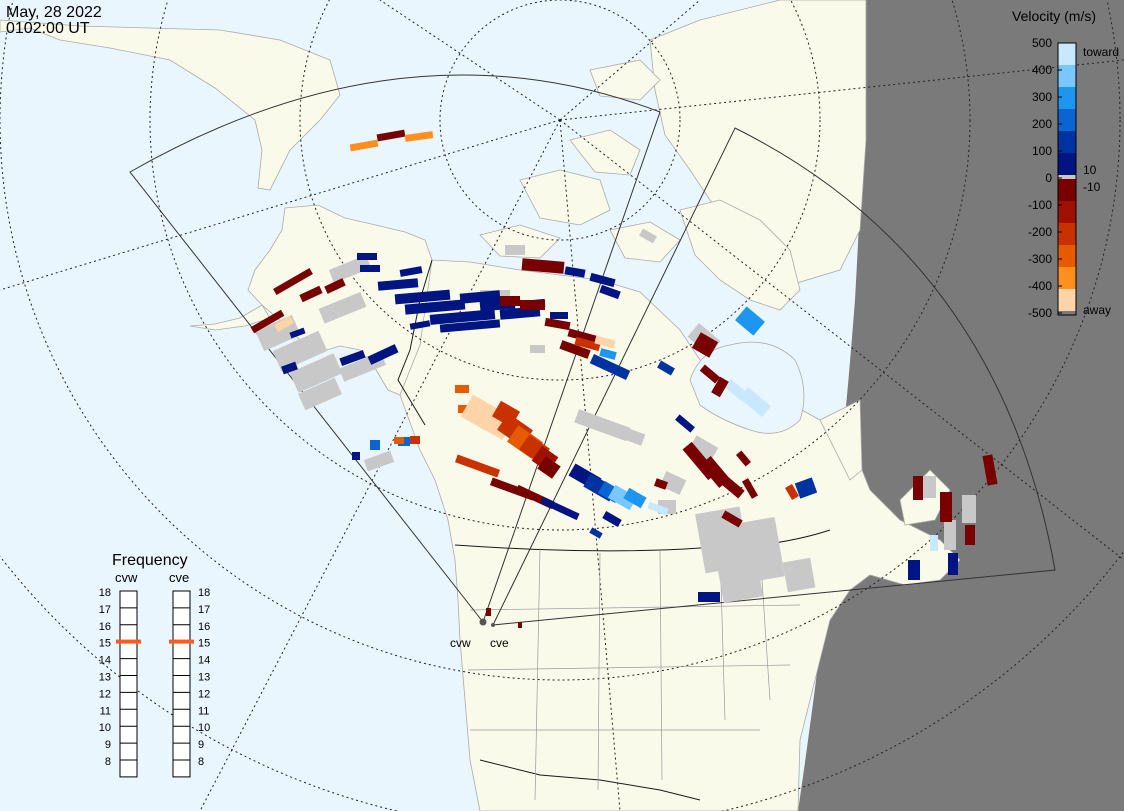 The width and height of the screenshot is (1124, 811). Describe the element at coordinates (340, 300) in the screenshot. I see `alaska-land` at that location.